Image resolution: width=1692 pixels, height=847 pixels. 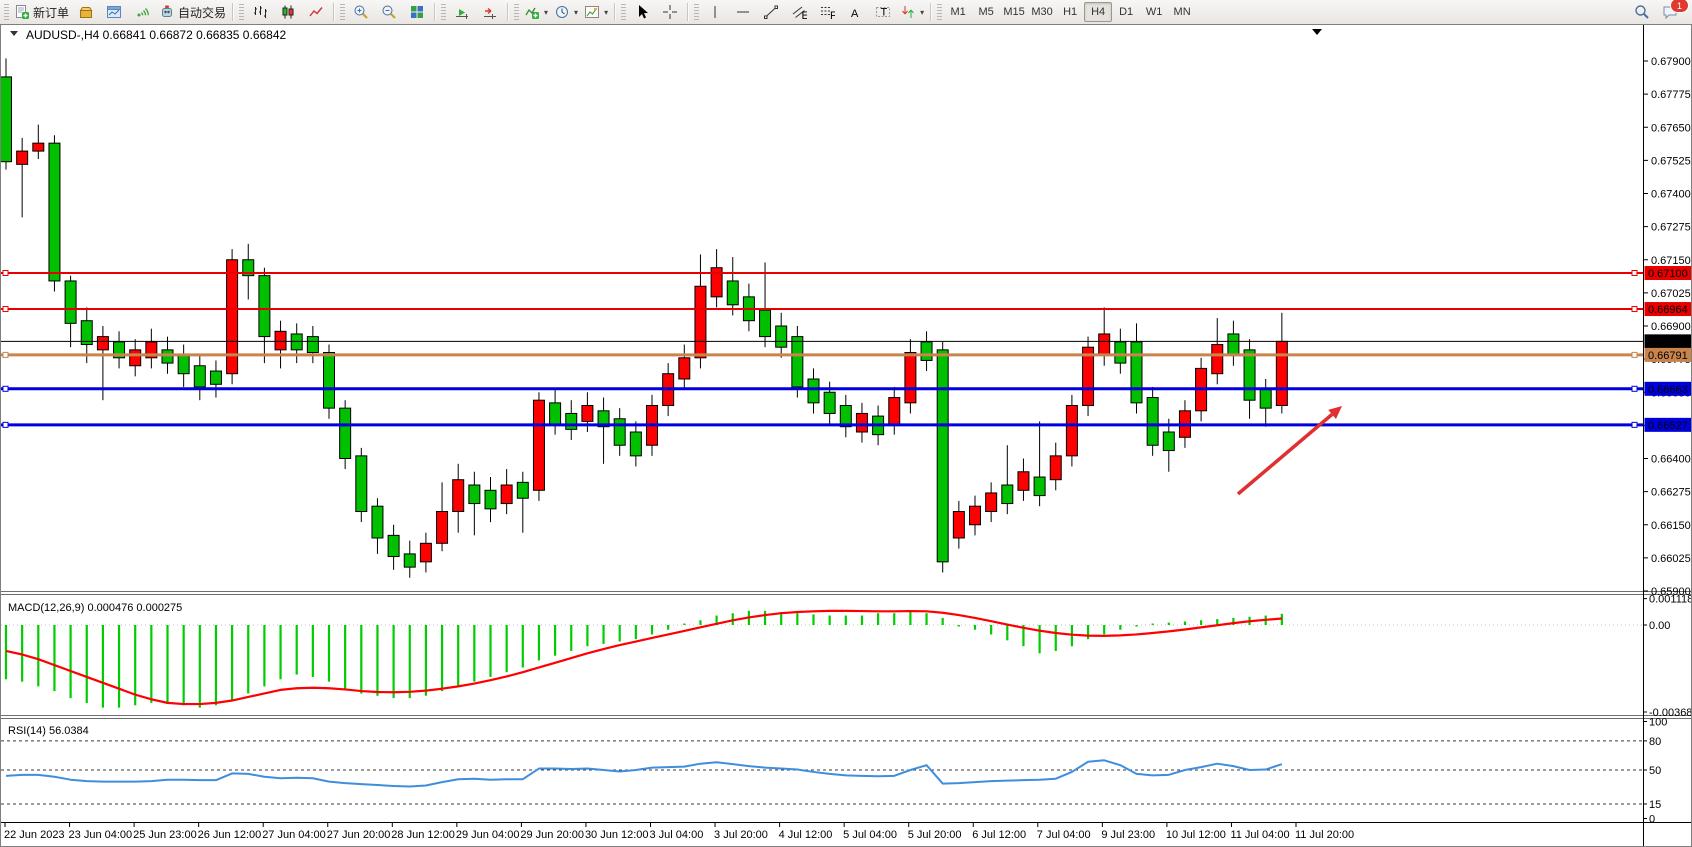 I want to click on candlestick-mode-button, so click(x=288, y=12).